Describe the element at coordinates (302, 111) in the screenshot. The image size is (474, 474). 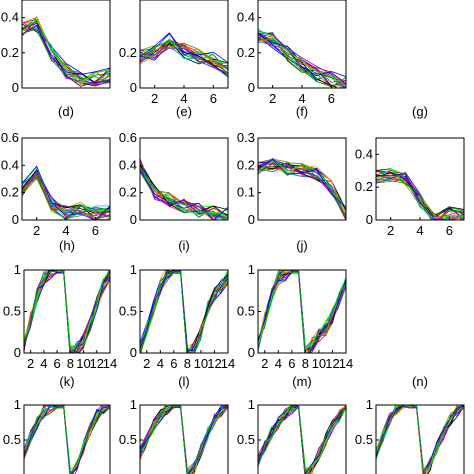
I see `panel-caption: (f)` at that location.